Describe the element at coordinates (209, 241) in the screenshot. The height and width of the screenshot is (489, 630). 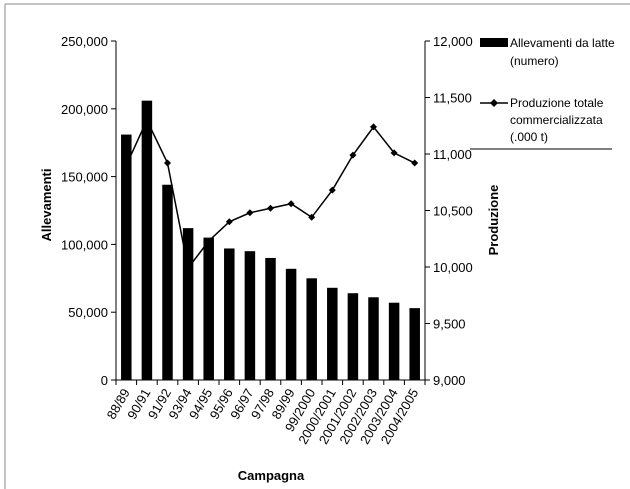
I see `line-point-94/95` at that location.